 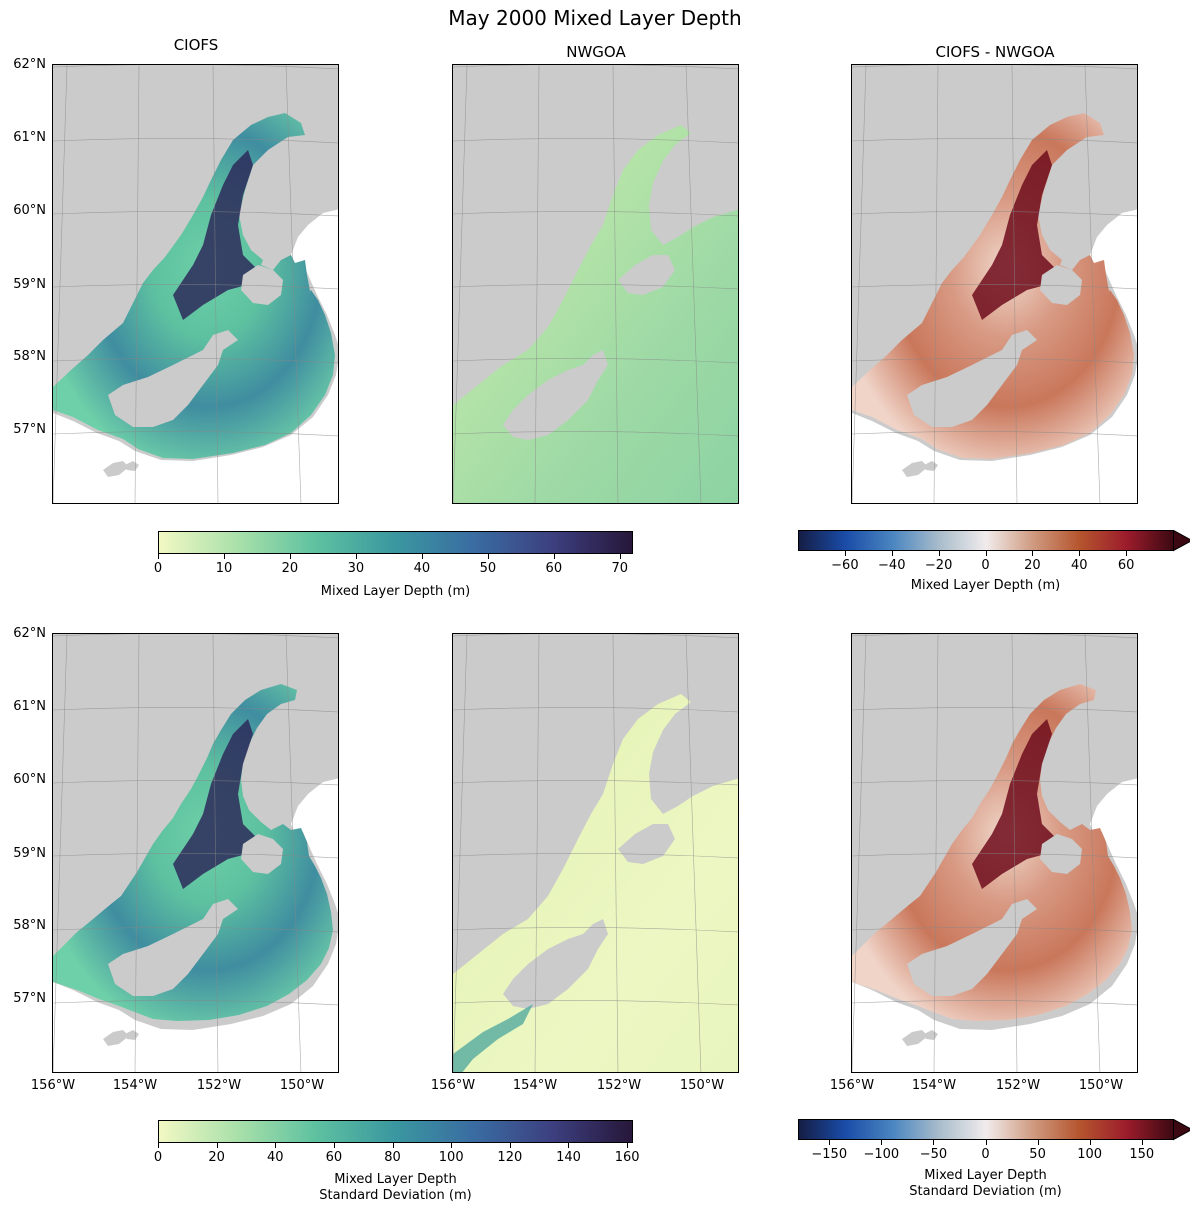 What do you see at coordinates (535, 1085) in the screenshot?
I see `lon-label-154w-b: 154°W` at bounding box center [535, 1085].